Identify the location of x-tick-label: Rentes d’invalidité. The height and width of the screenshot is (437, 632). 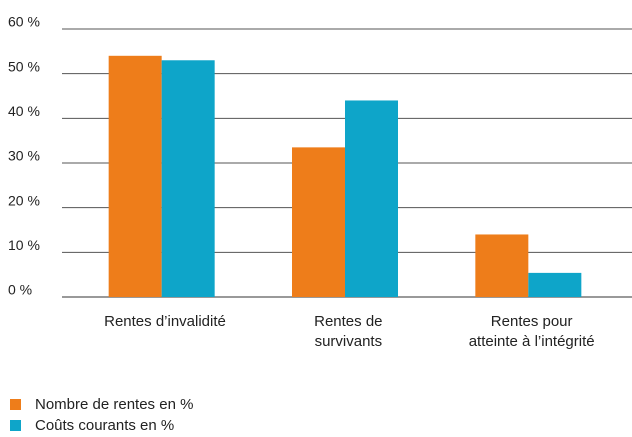
(165, 321).